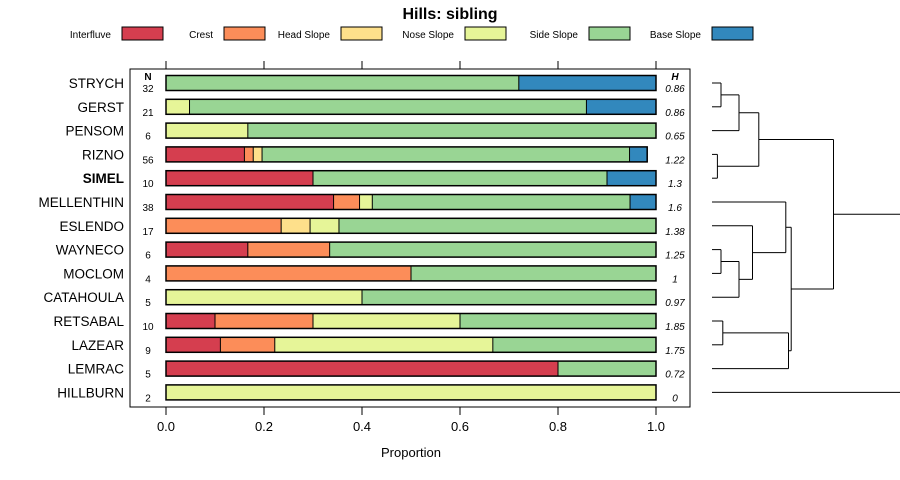  Describe the element at coordinates (676, 35) in the screenshot. I see `legend-label: Base Slope` at that location.